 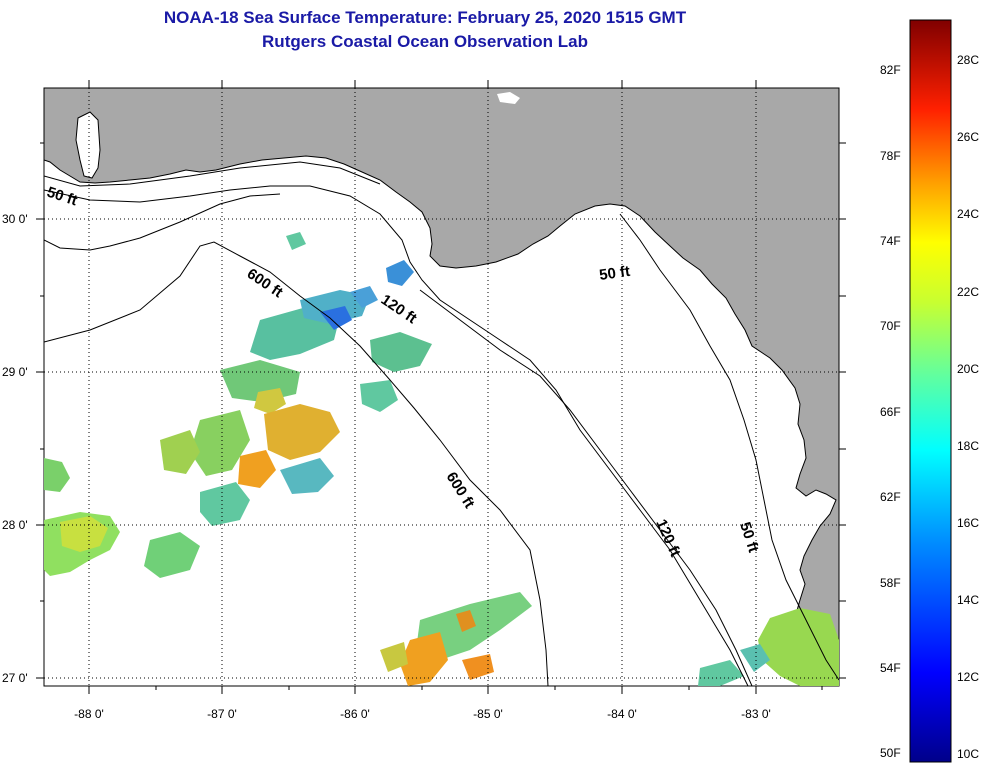 I want to click on cb-f-label: 82F, so click(x=890, y=70).